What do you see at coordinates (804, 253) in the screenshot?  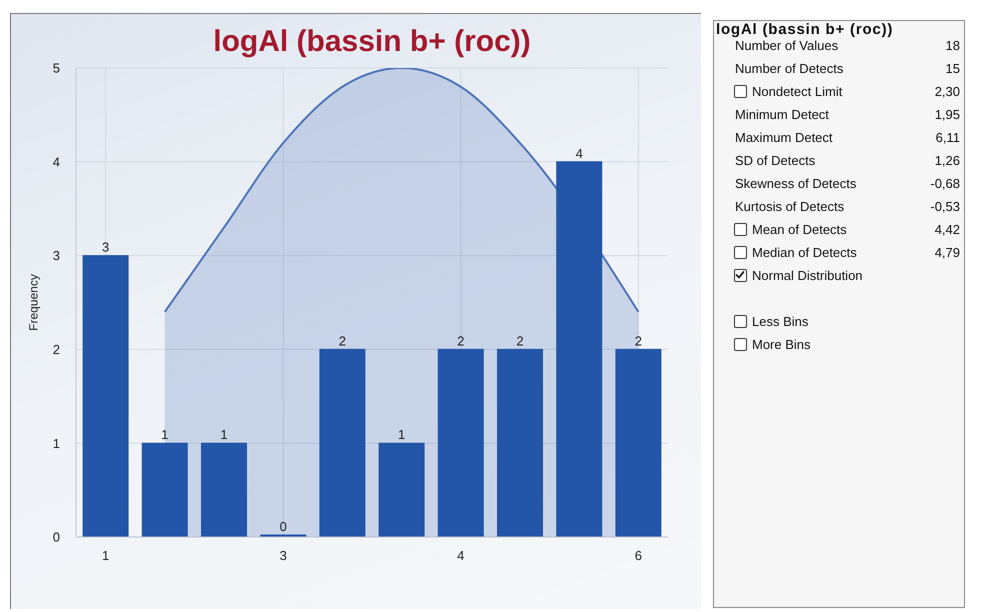 I see `category-label: Median of Detects` at bounding box center [804, 253].